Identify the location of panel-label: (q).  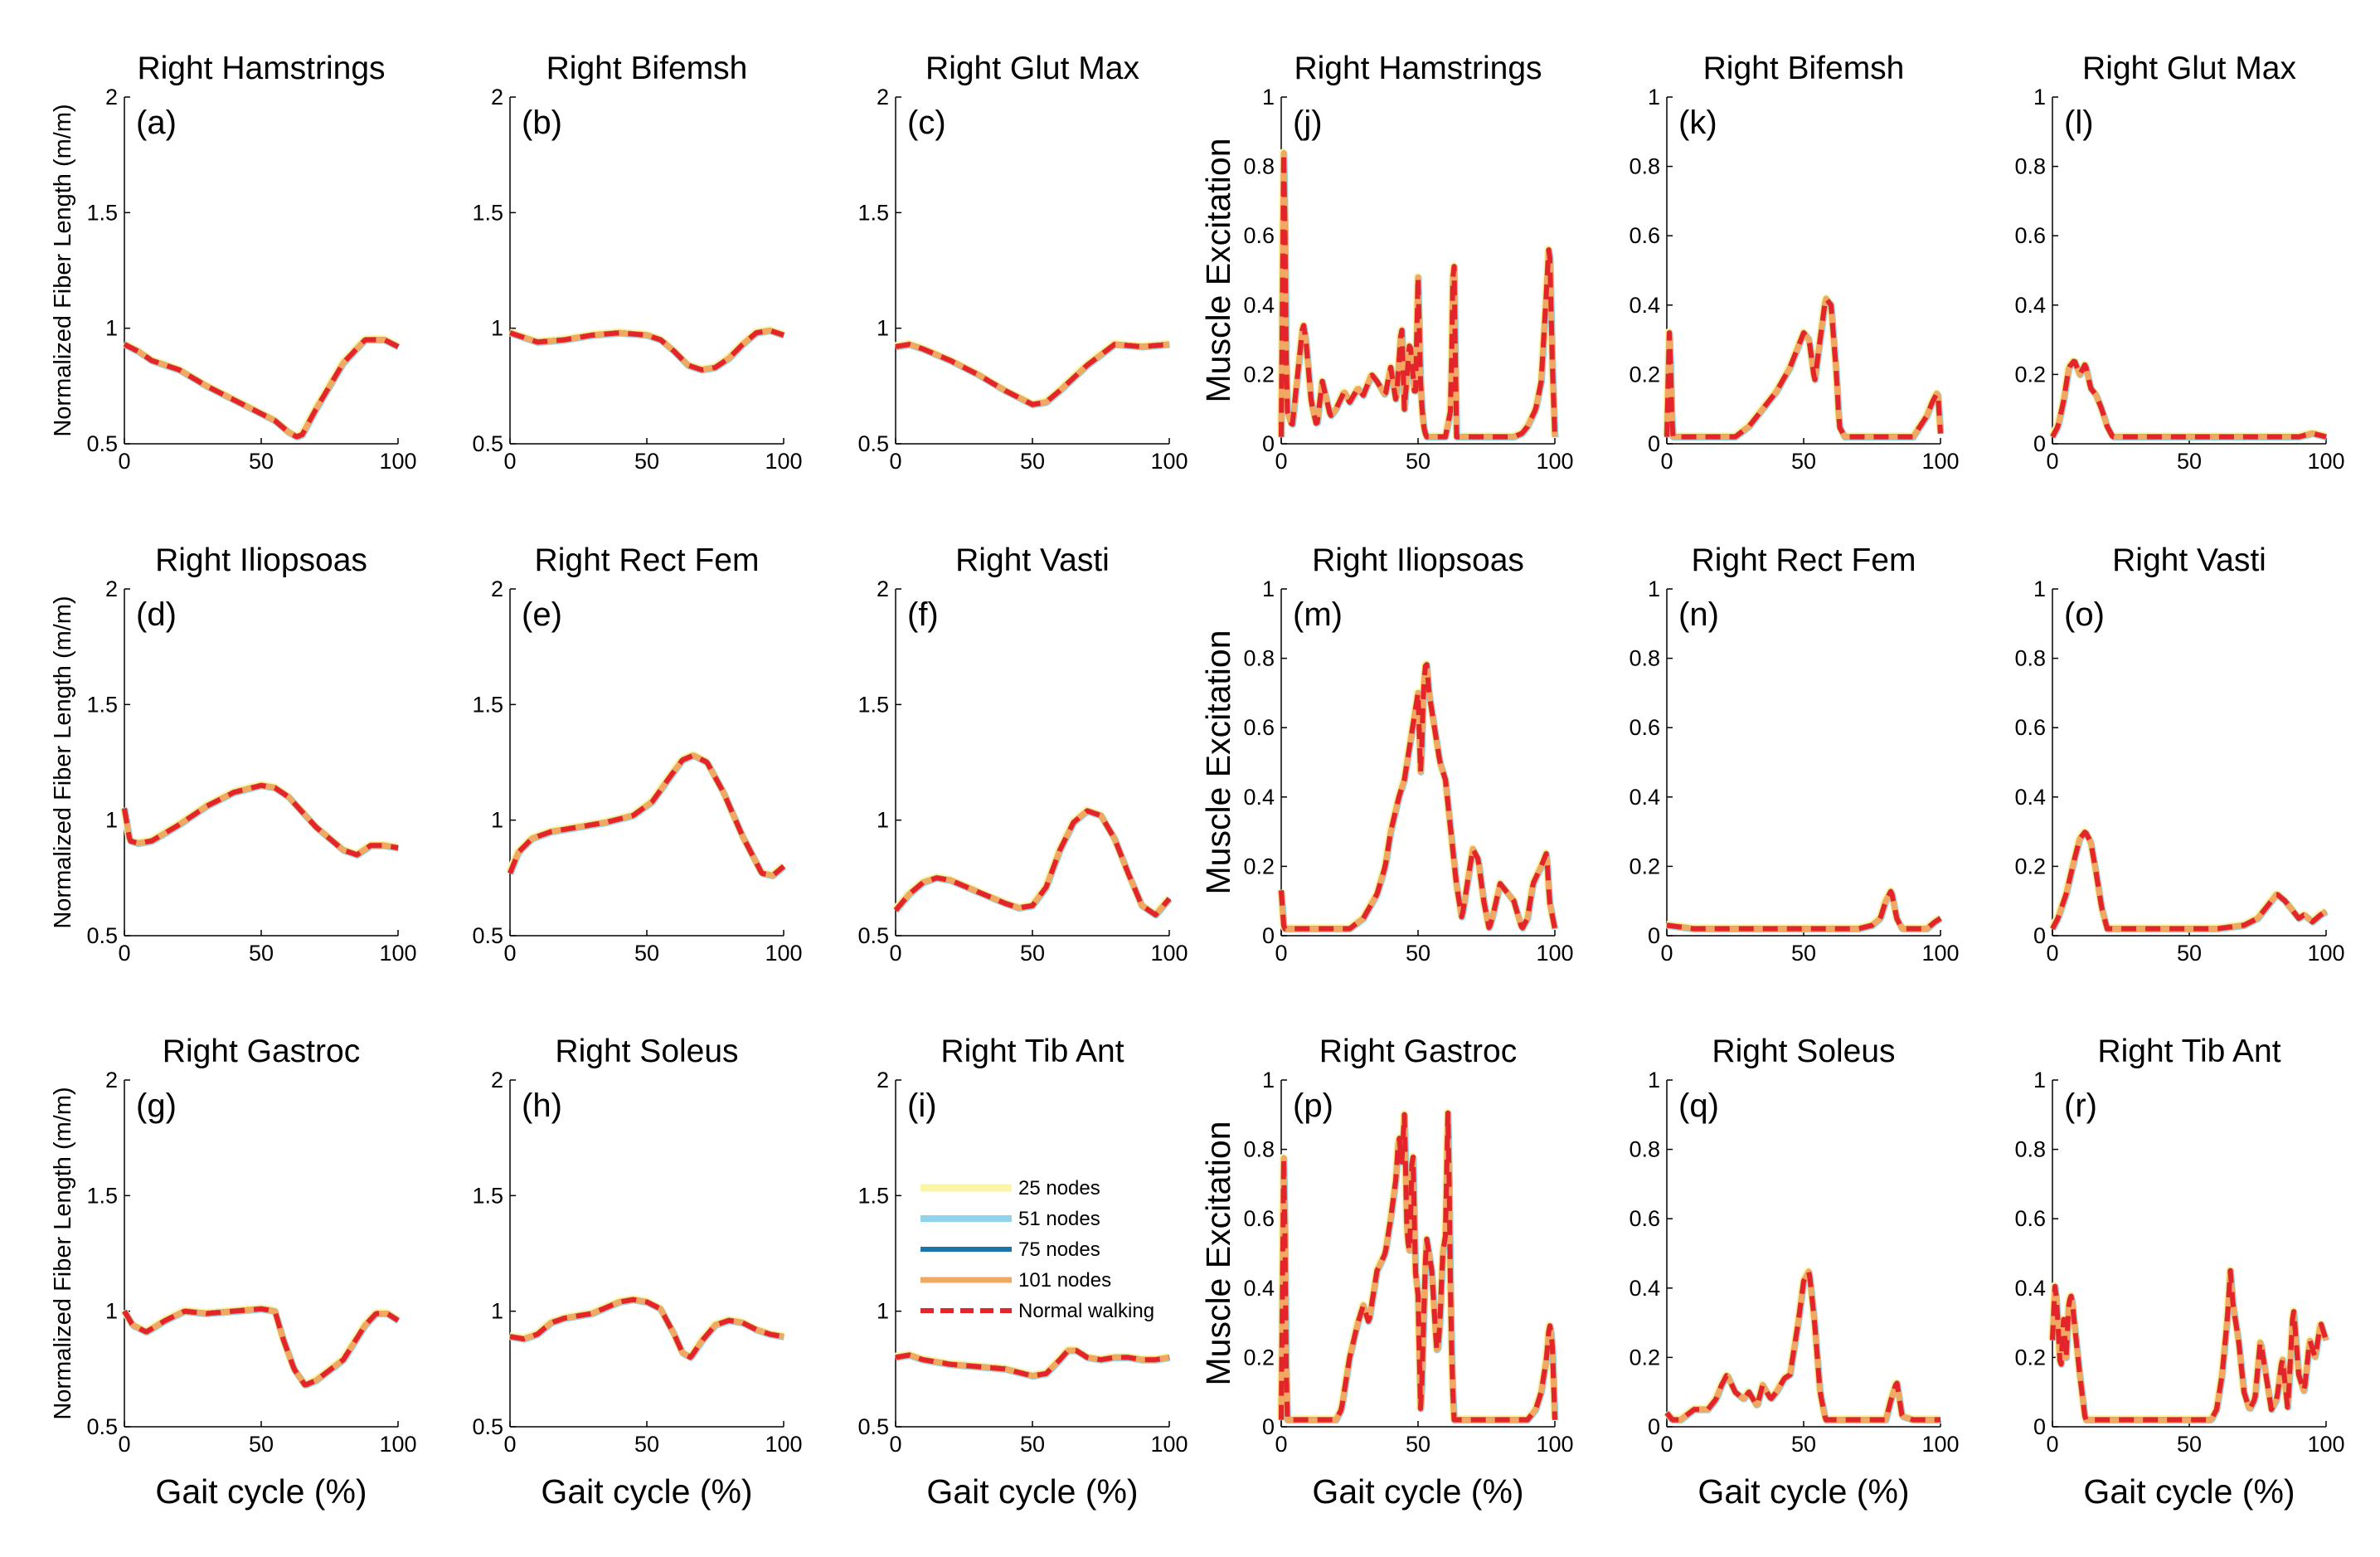
(1698, 1105).